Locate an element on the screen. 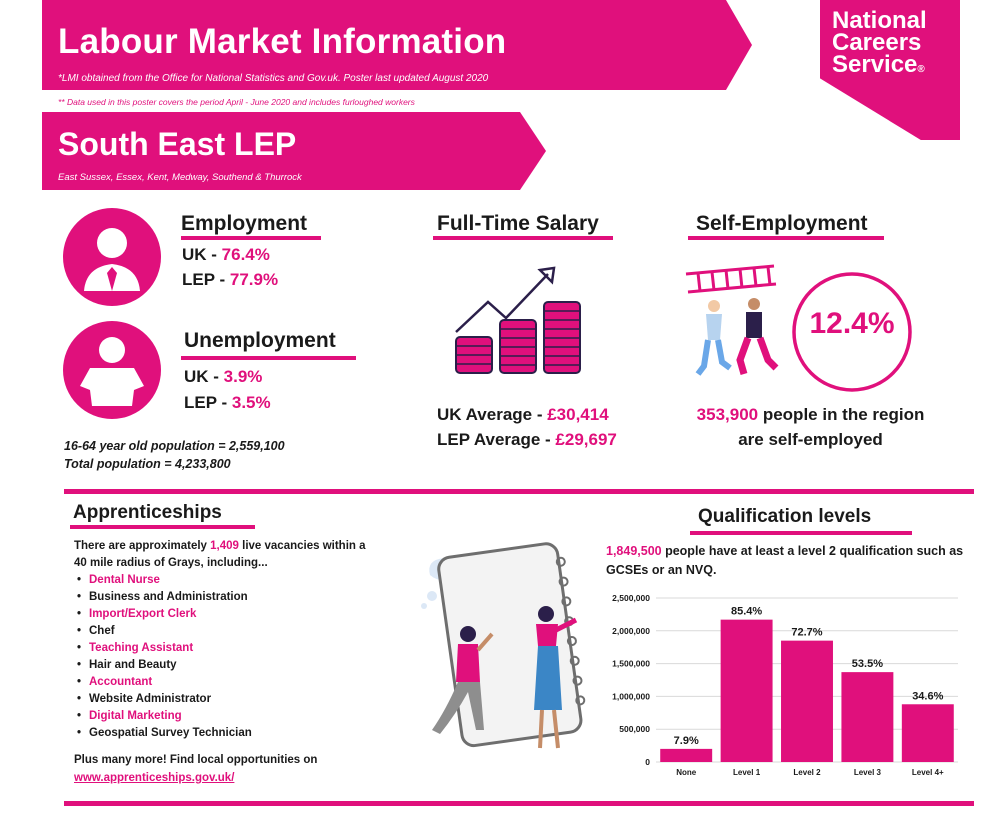  working-age-population: 16-64 year old population = 2,559,100 is located at coordinates (174, 446).